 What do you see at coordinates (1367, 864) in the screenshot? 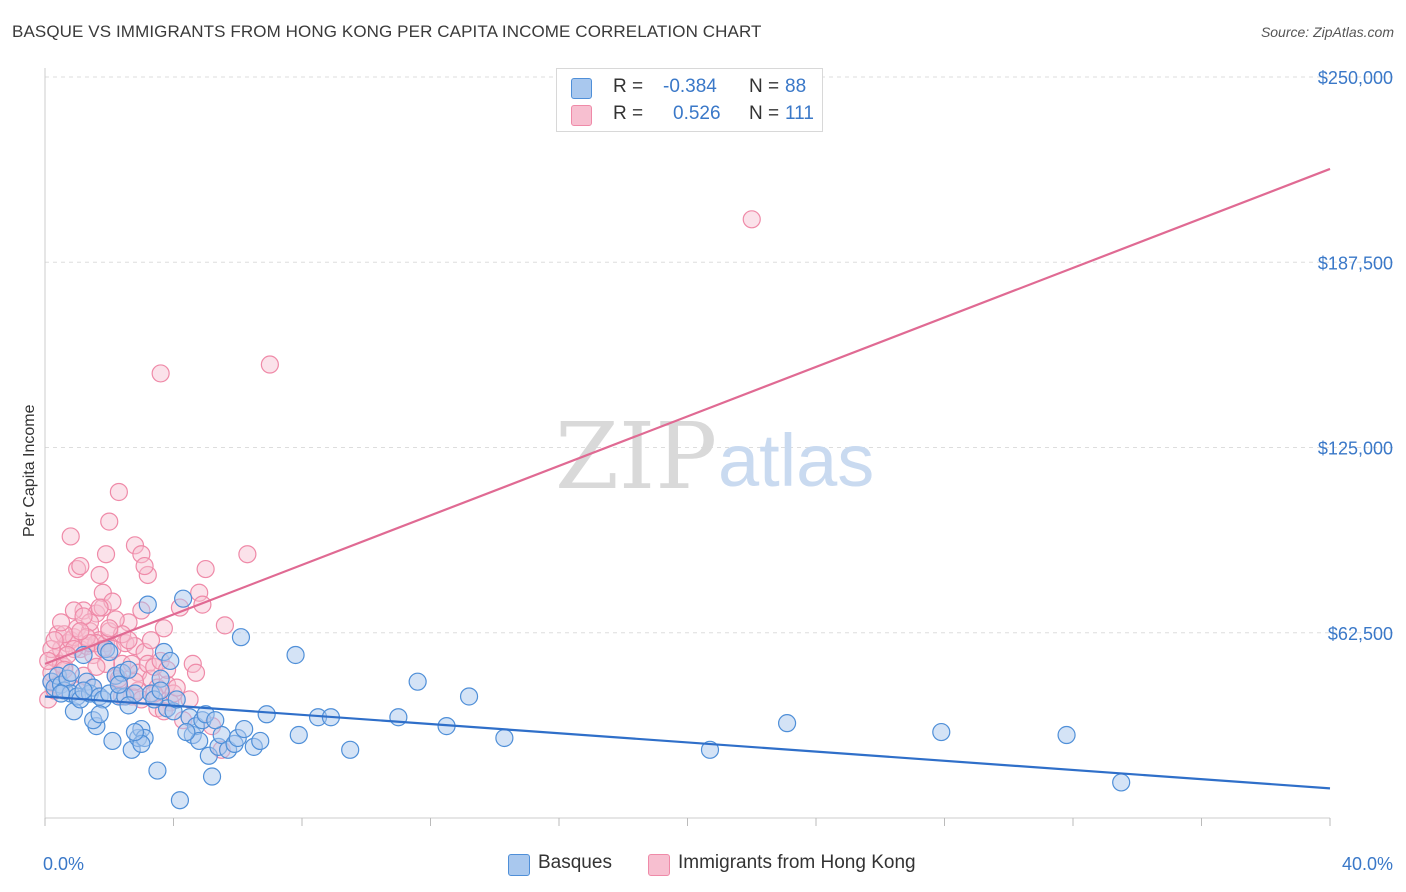
I see `x-tick-label: 40.0%` at bounding box center [1367, 864].